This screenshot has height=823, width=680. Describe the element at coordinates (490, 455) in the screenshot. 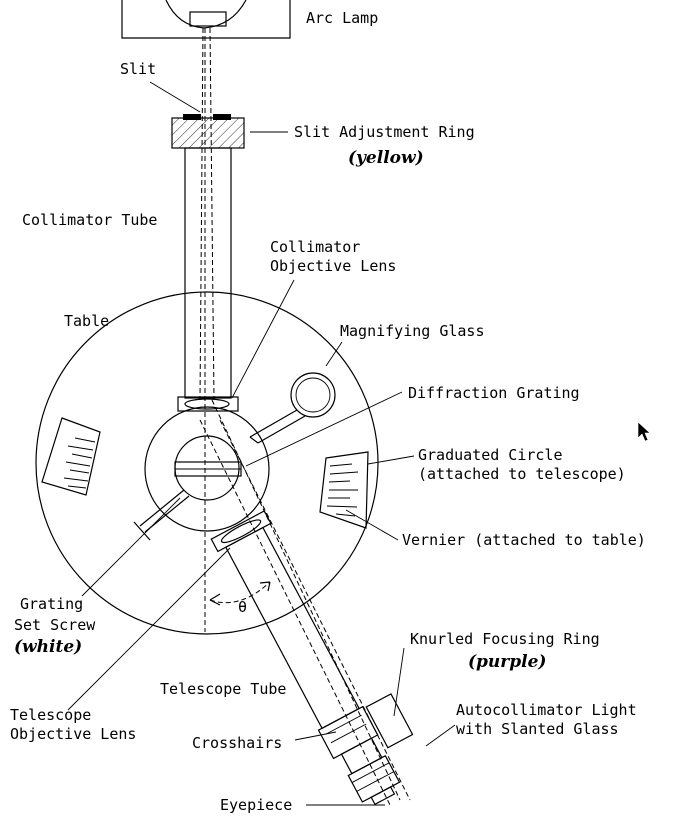

I see `label-graduated-circle-1: Graduated Circle` at that location.